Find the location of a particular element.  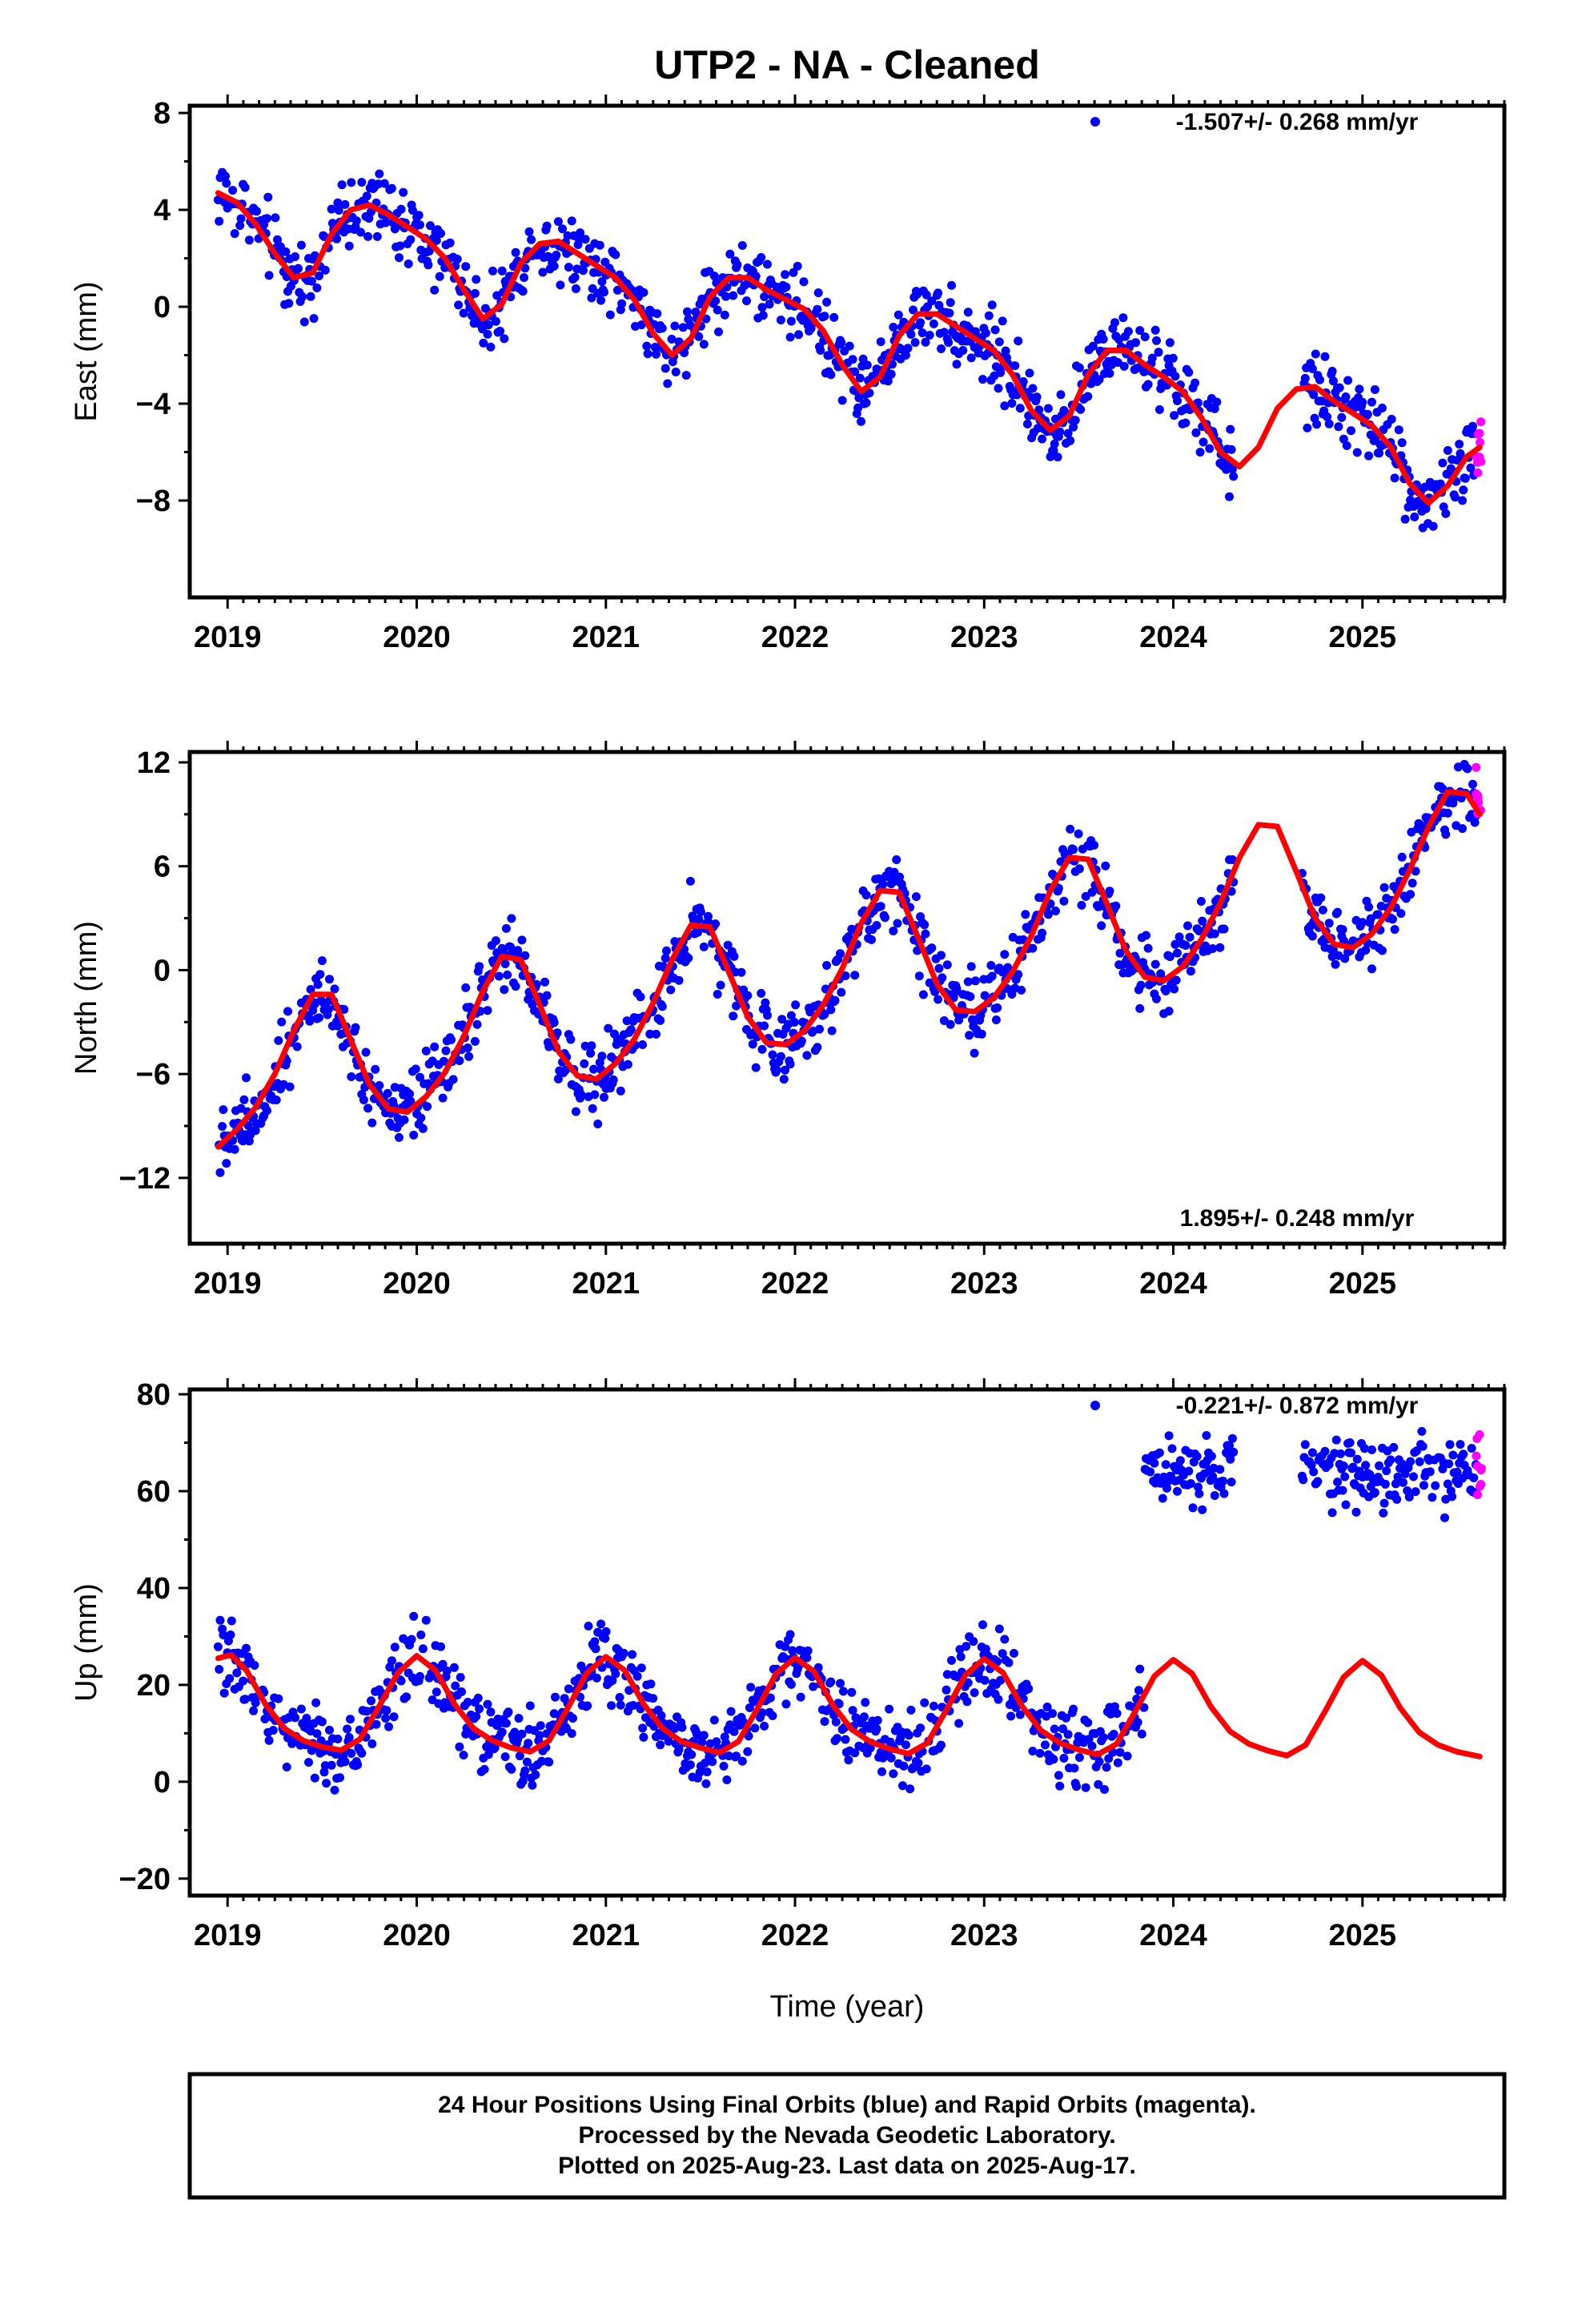

y-tick-label: 8 is located at coordinates (162, 114).